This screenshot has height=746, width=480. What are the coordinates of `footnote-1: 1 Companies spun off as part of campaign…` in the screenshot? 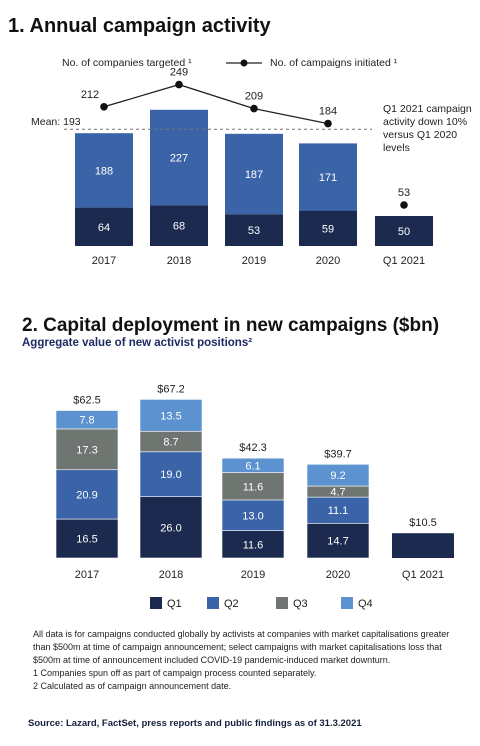 It's located at (175, 673).